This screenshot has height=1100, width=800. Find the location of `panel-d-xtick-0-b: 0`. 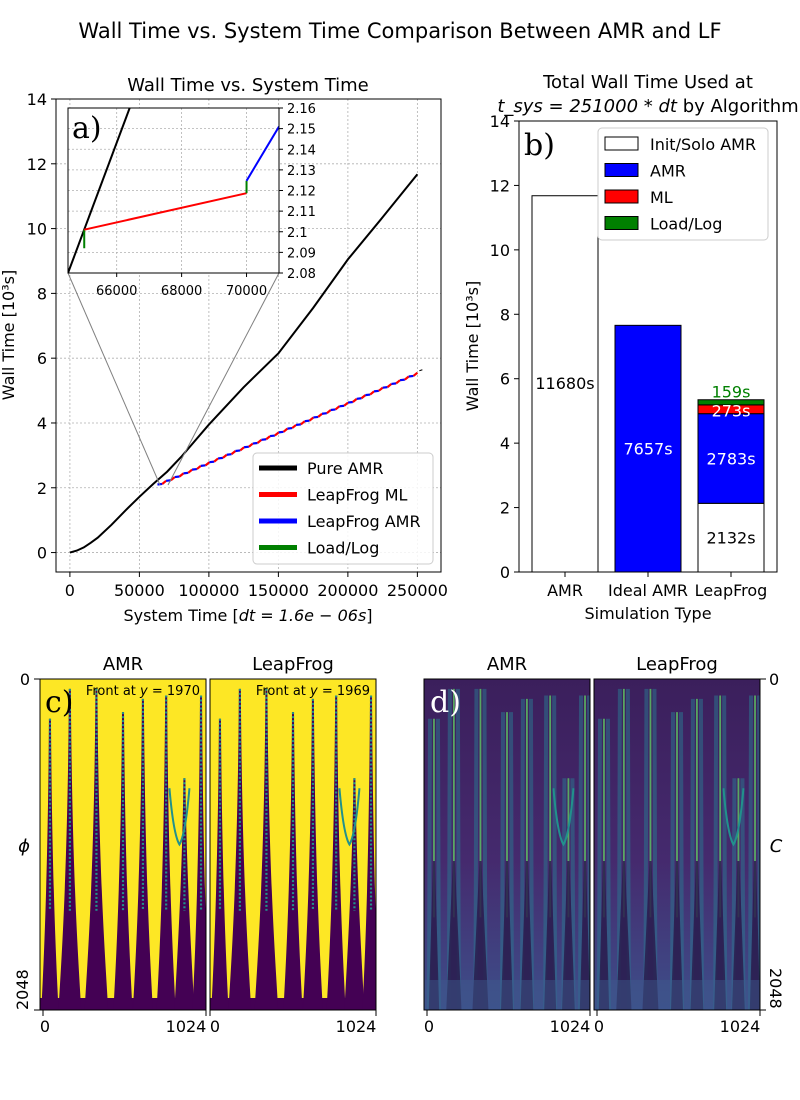

panel-d-xtick-0-b: 0 is located at coordinates (599, 1026).